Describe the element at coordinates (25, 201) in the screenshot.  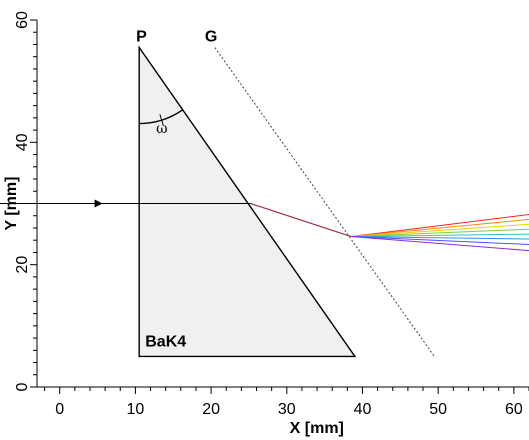
I see `y-ticks: 0 20 40 60` at that location.